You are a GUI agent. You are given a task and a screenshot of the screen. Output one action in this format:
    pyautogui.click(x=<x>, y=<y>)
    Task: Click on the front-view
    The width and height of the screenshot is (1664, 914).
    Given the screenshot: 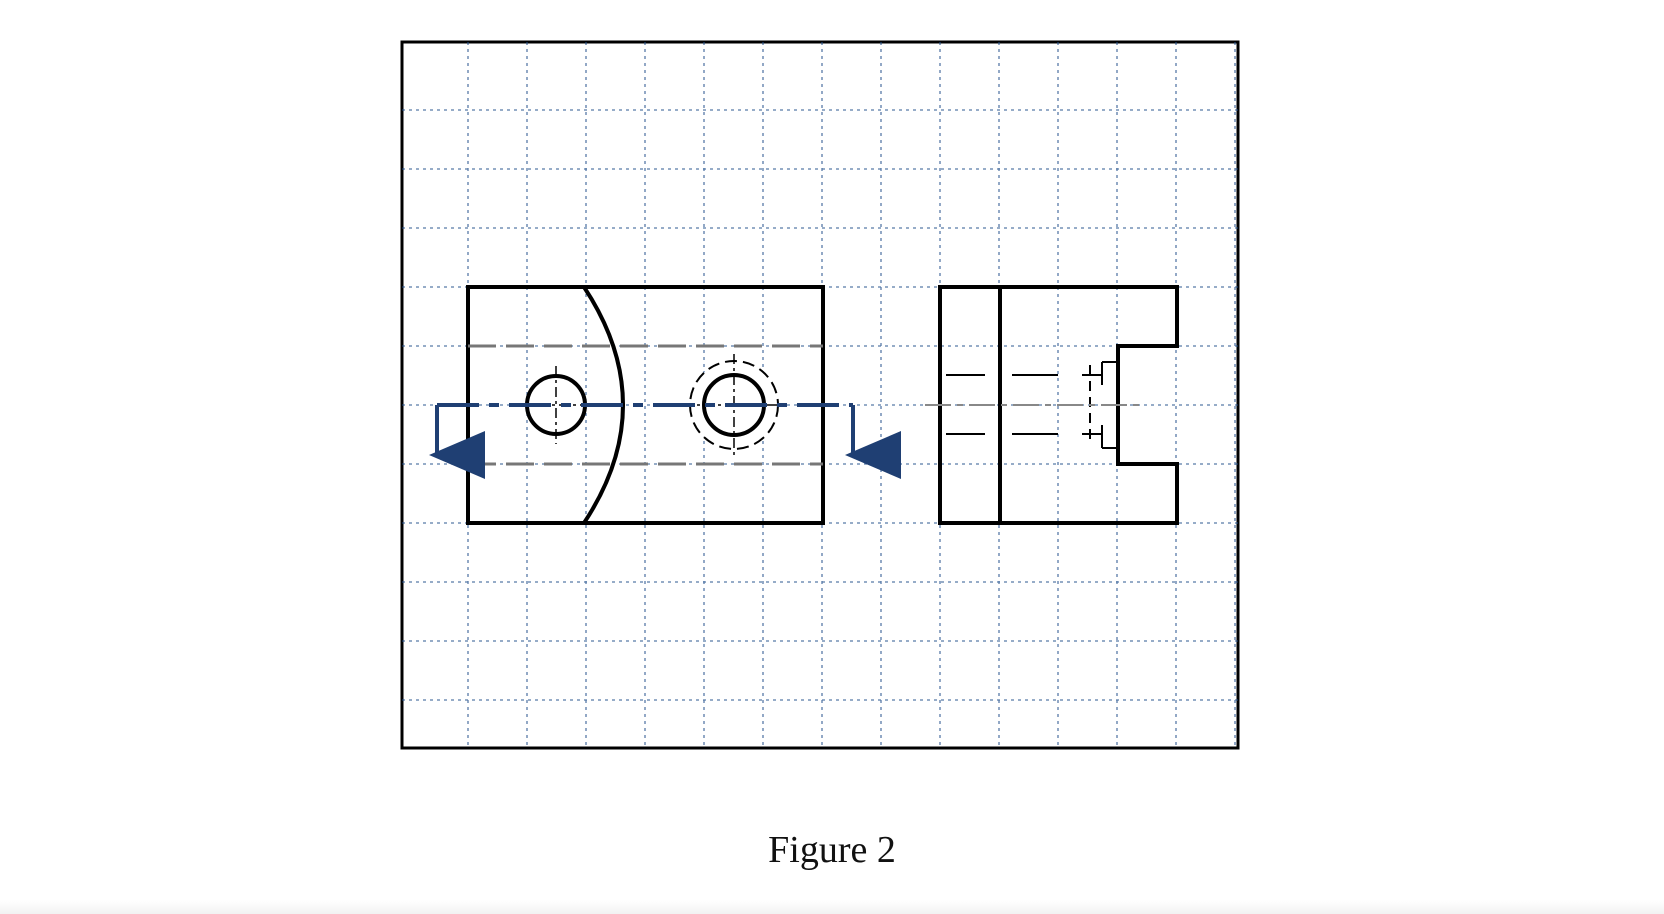 What is the action you would take?
    pyautogui.click(x=665, y=405)
    